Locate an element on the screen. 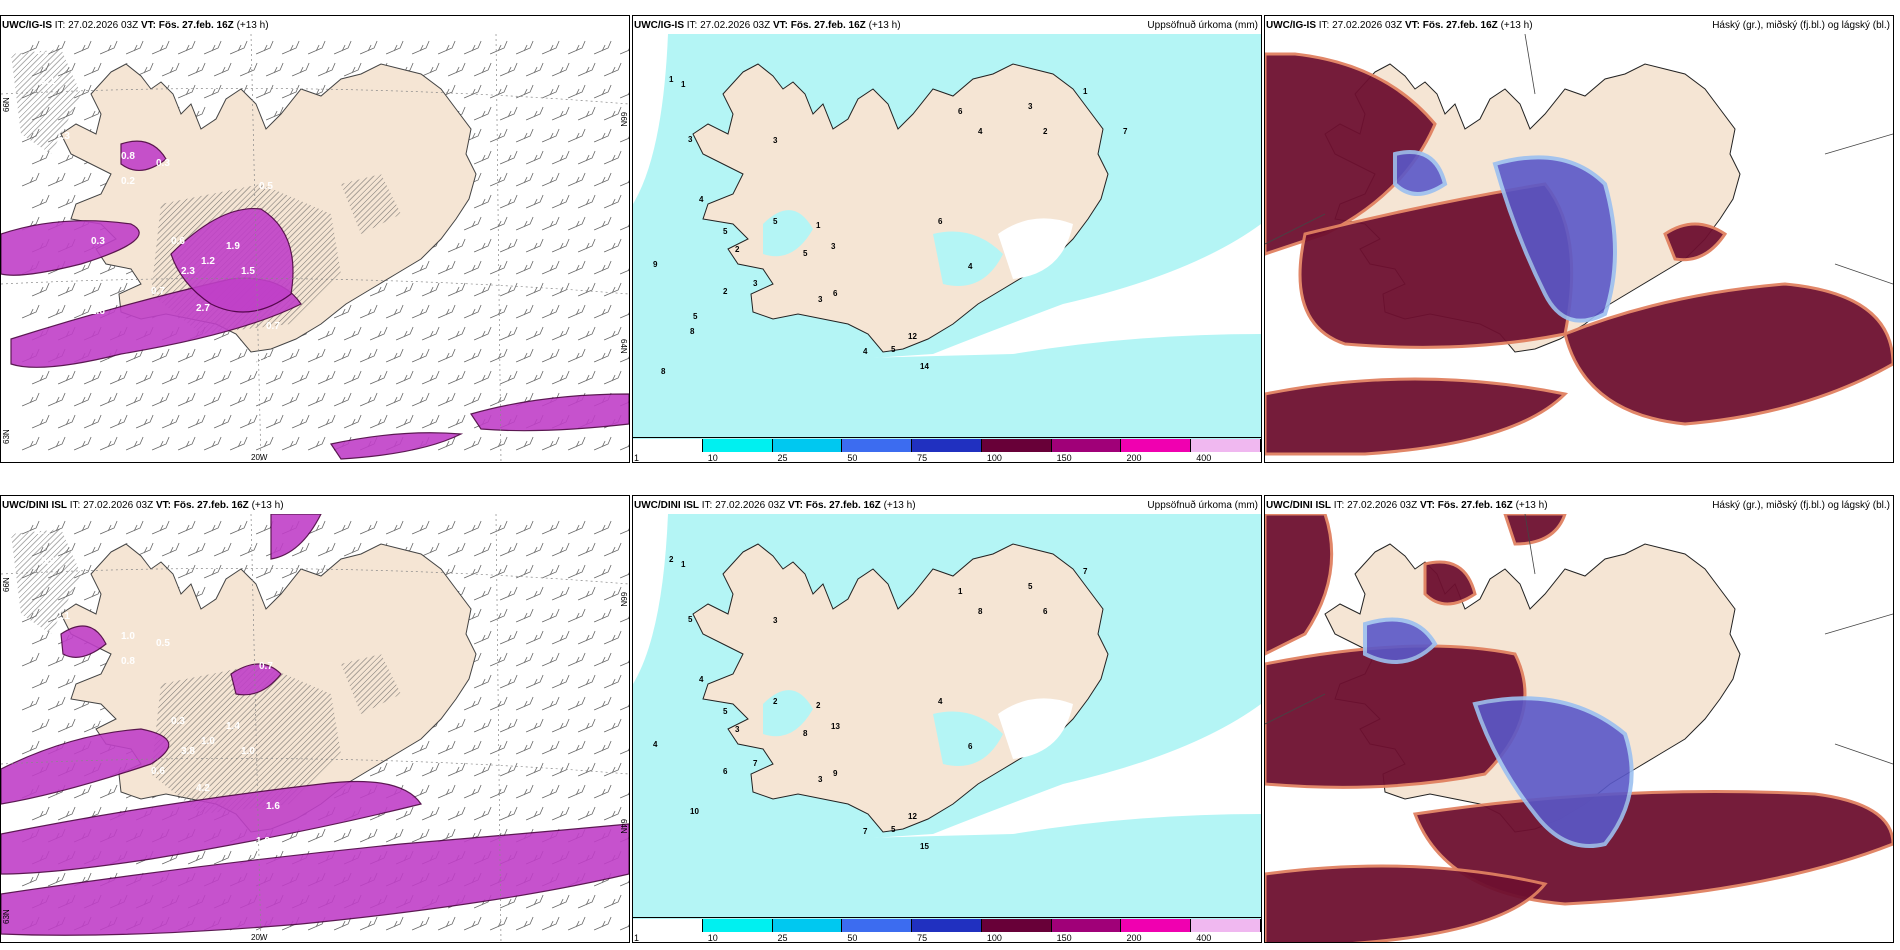 The width and height of the screenshot is (1900, 950). accum-value-label: 12 is located at coordinates (912, 816).